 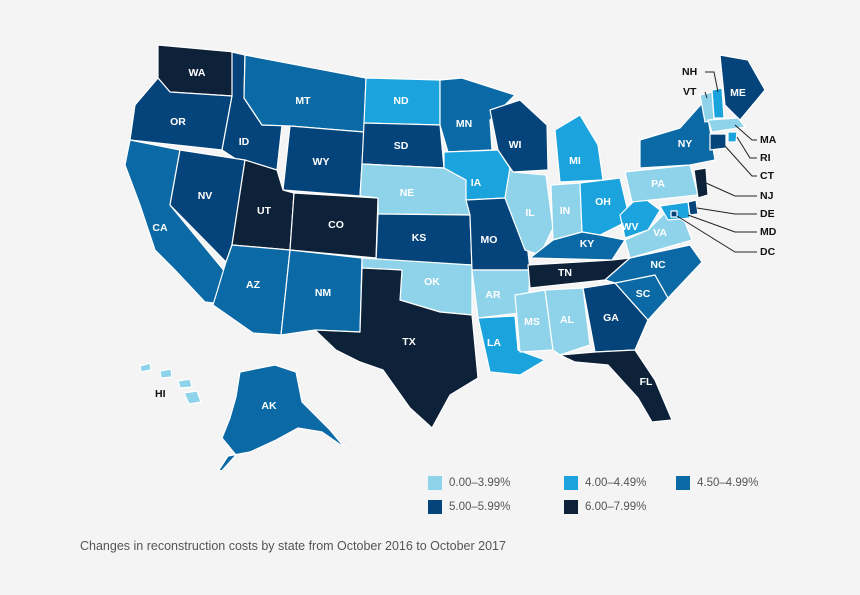 What do you see at coordinates (726, 211) in the screenshot?
I see `leader-line-de` at bounding box center [726, 211].